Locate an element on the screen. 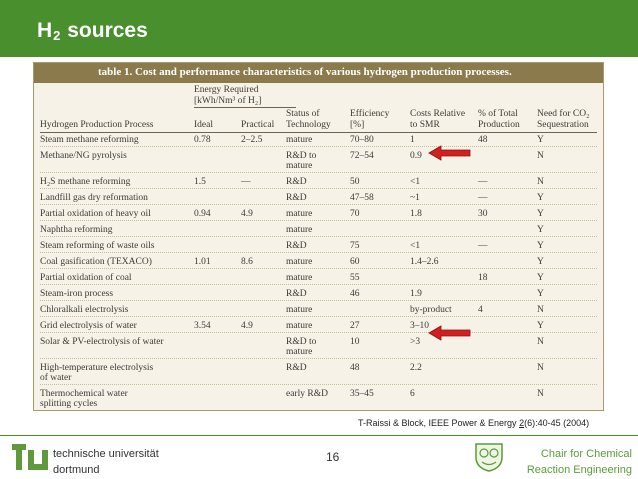 This screenshot has width=638, height=479. table-cell-cost: by-product is located at coordinates (431, 310).